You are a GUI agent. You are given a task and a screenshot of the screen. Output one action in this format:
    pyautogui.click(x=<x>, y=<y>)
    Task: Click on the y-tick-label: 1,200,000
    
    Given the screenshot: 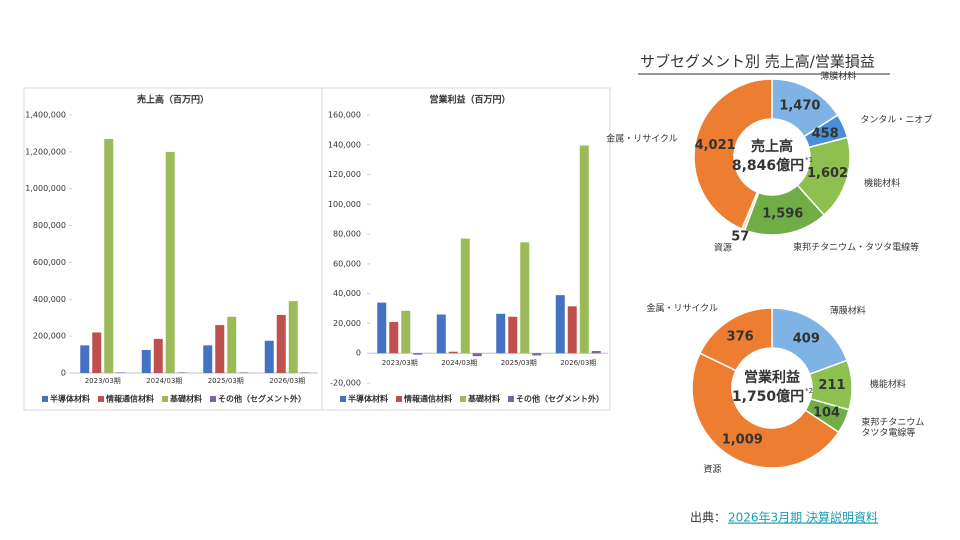 What is the action you would take?
    pyautogui.click(x=45, y=151)
    